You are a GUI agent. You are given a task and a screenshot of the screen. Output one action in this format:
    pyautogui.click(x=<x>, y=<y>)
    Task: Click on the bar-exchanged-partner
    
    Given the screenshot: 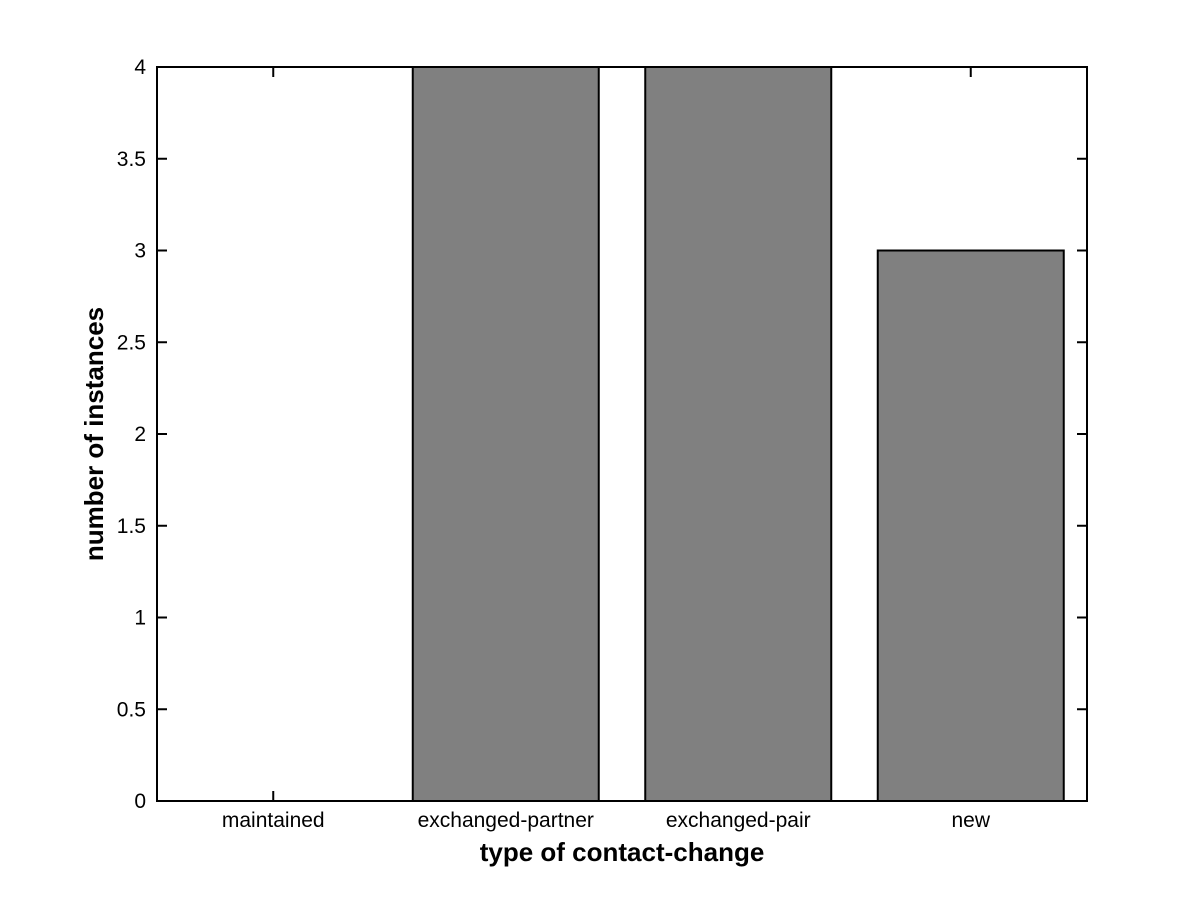 What is the action you would take?
    pyautogui.click(x=505, y=434)
    